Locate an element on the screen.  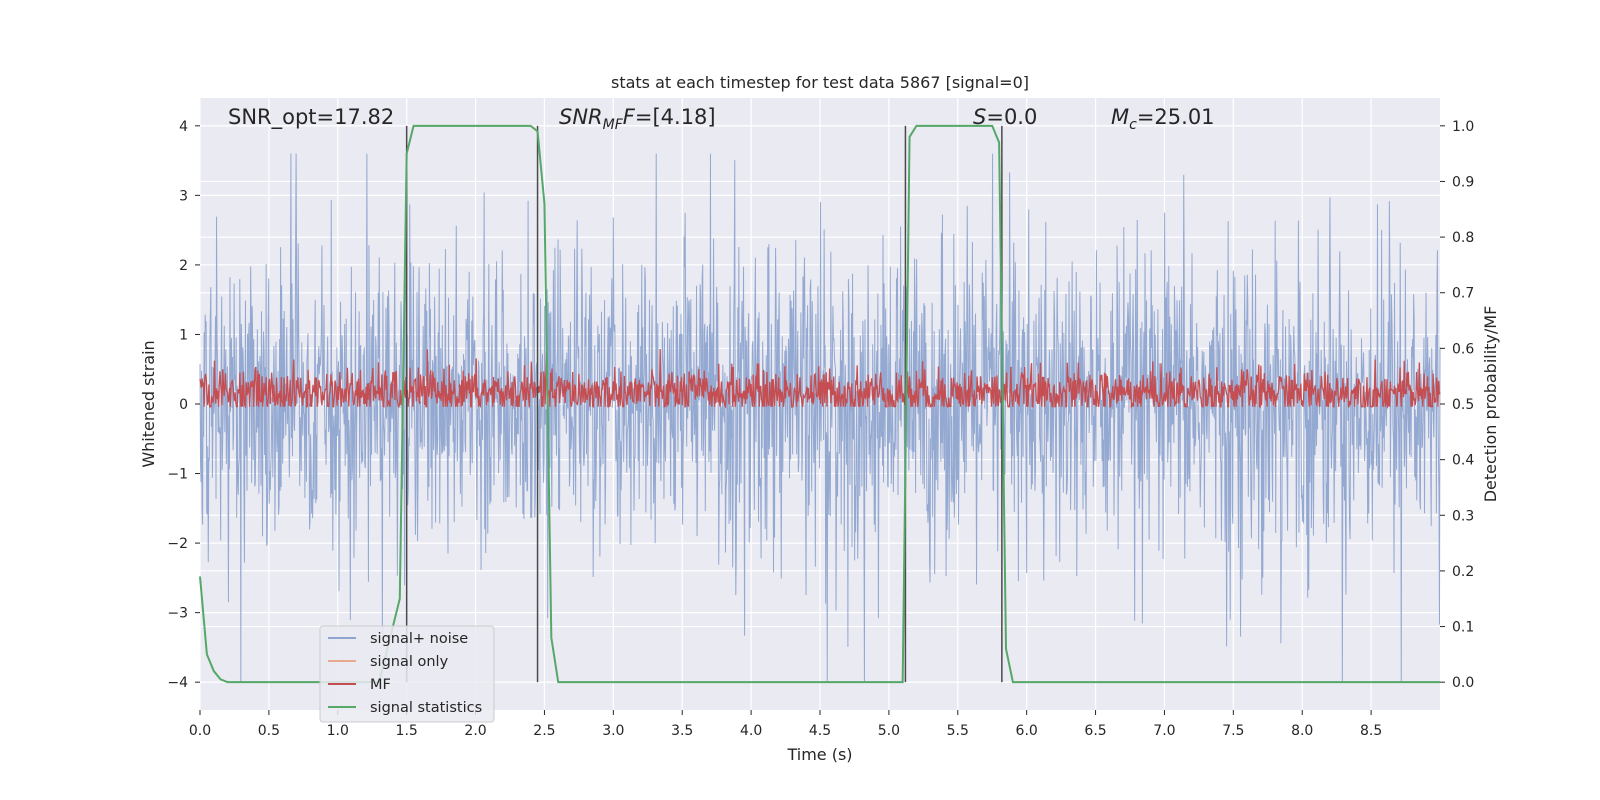
y-tick-label: 1 is located at coordinates (183, 335).